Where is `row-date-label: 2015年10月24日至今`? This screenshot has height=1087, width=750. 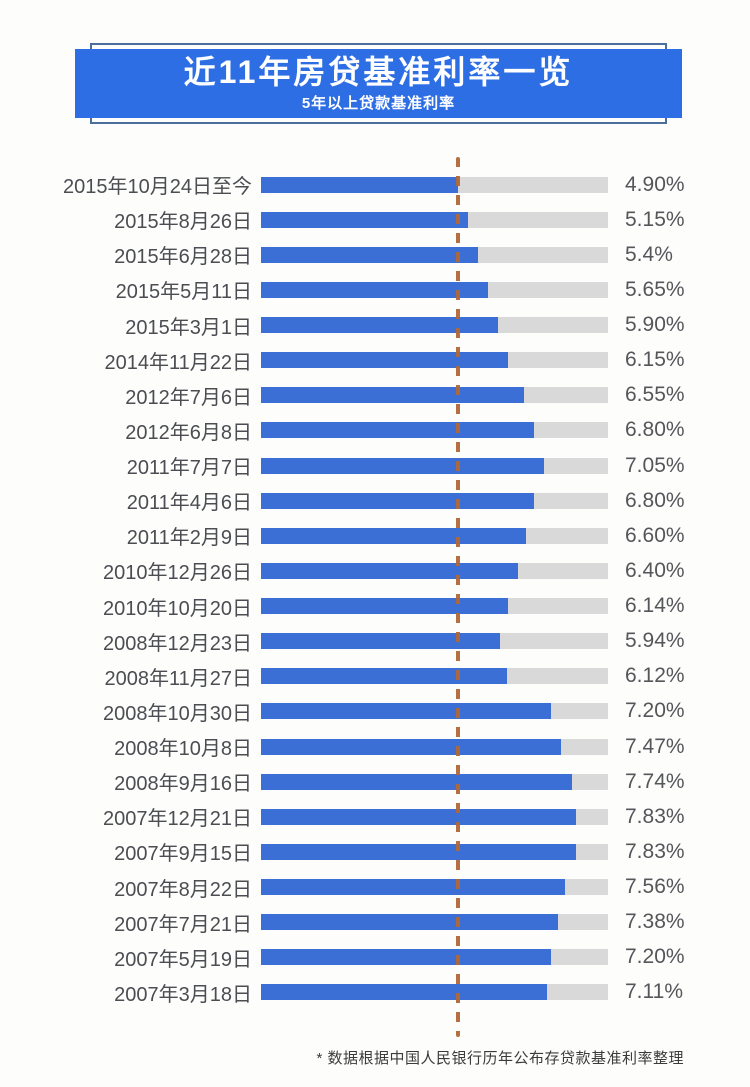
row-date-label: 2015年10月24日至今 is located at coordinates (157, 187).